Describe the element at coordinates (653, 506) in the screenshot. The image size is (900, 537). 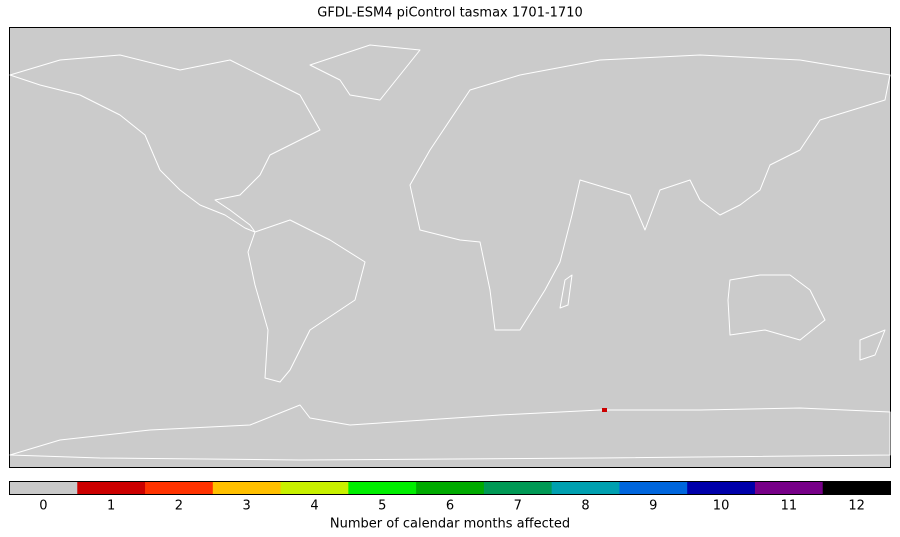
I see `colorbar-tick-label: 9` at that location.